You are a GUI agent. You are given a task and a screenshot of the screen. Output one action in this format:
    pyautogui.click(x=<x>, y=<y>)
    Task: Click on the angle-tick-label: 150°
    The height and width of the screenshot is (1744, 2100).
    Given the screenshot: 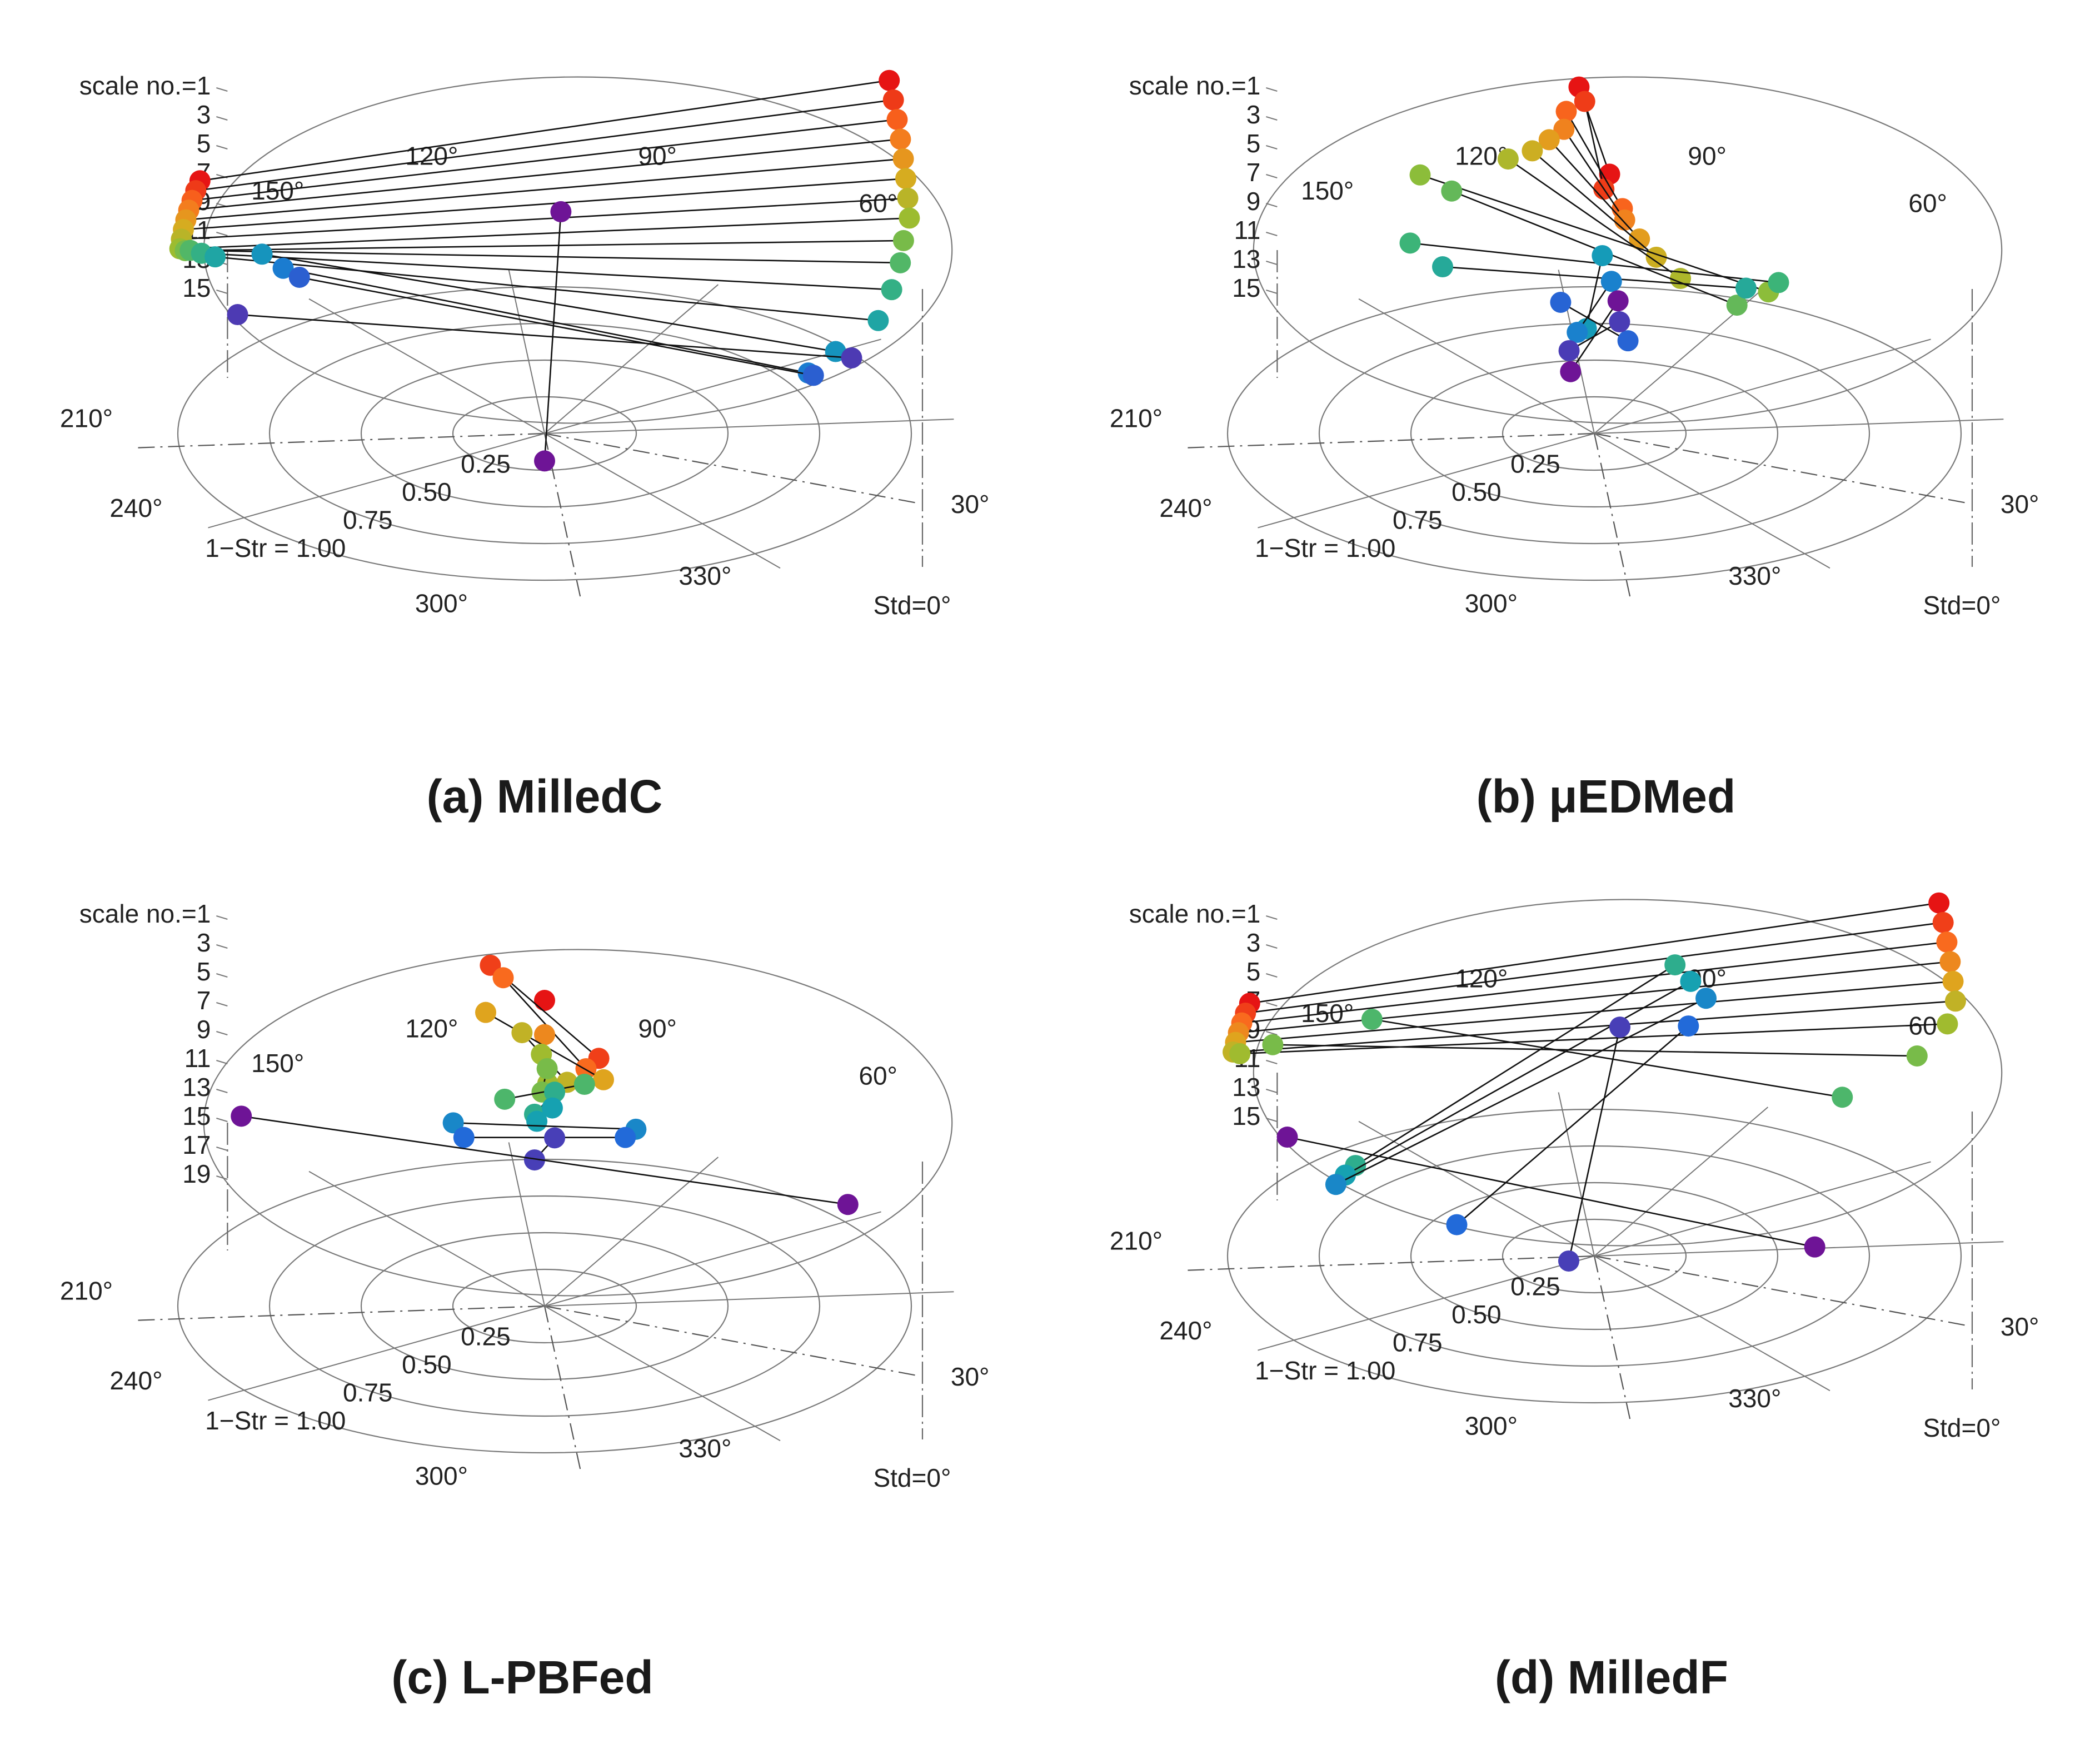 What is the action you would take?
    pyautogui.click(x=1327, y=190)
    